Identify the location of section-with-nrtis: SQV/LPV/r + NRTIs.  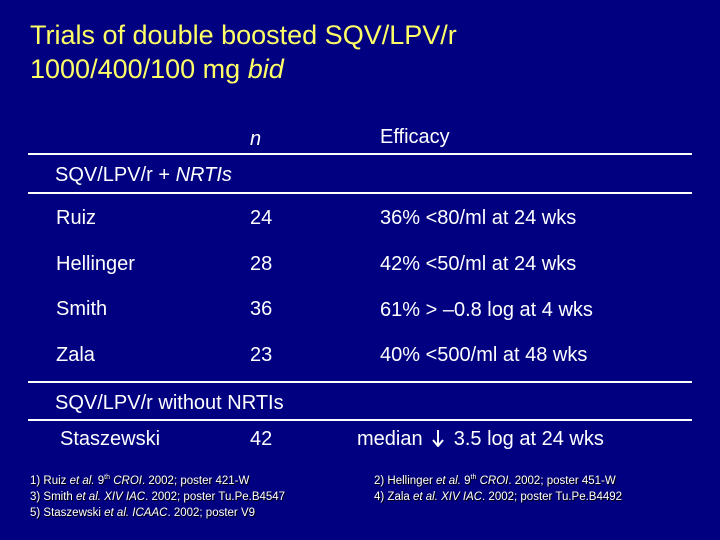
(143, 175).